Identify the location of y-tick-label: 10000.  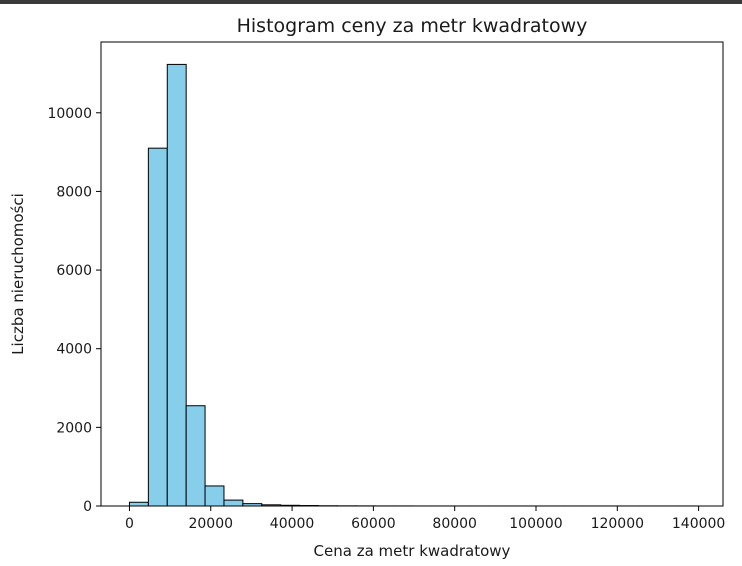
(69, 114).